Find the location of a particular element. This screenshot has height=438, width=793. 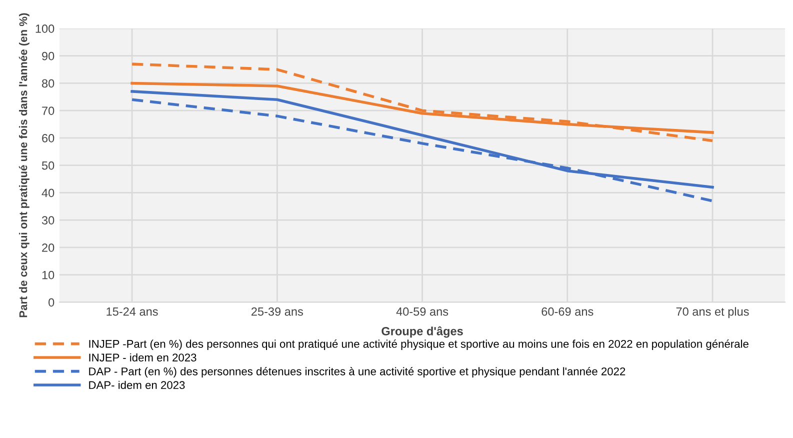

y-tick-label: 70 is located at coordinates (48, 110).